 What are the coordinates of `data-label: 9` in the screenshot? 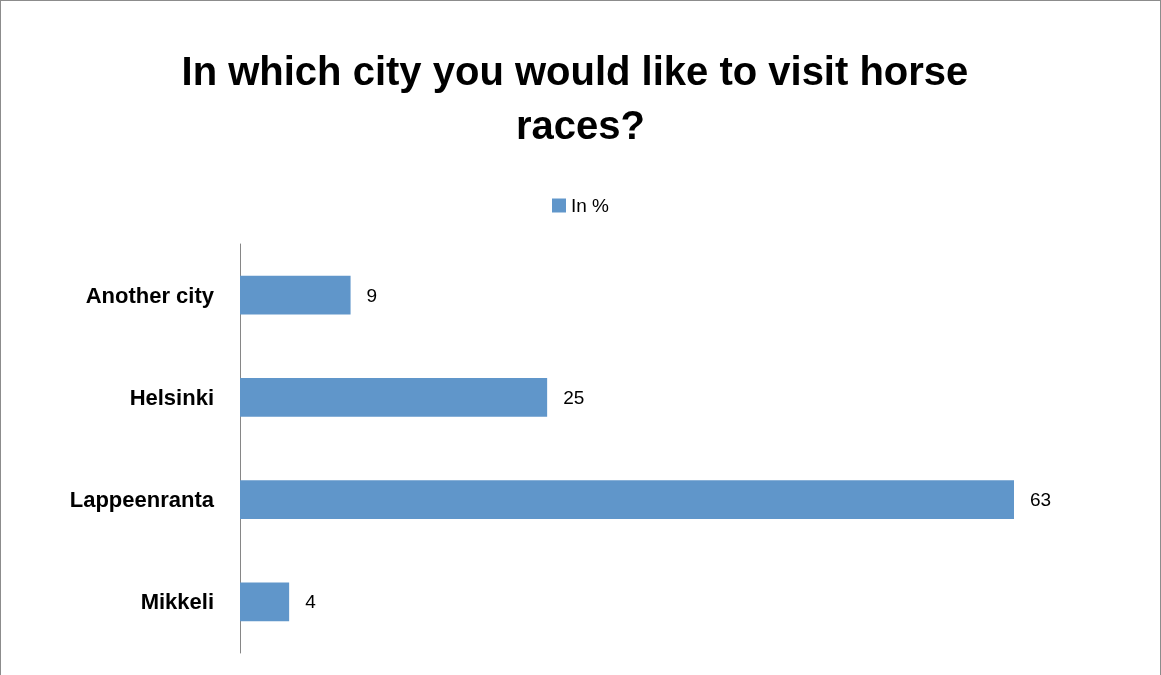 It's located at (372, 295).